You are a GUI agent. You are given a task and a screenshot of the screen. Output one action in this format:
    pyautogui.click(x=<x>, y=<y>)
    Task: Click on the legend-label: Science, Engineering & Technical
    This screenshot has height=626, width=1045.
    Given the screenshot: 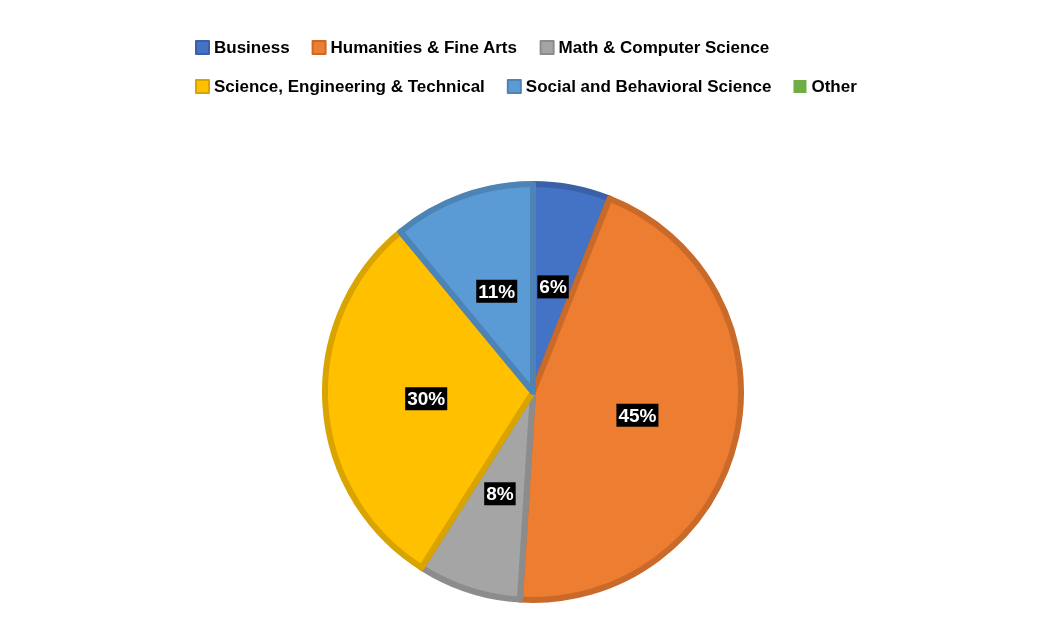 What is the action you would take?
    pyautogui.click(x=349, y=86)
    